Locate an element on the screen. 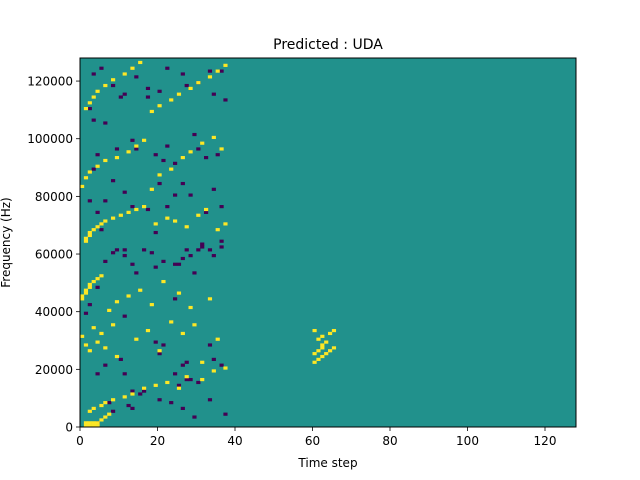 The width and height of the screenshot is (640, 480). y-tick-label: 0 is located at coordinates (69, 428).